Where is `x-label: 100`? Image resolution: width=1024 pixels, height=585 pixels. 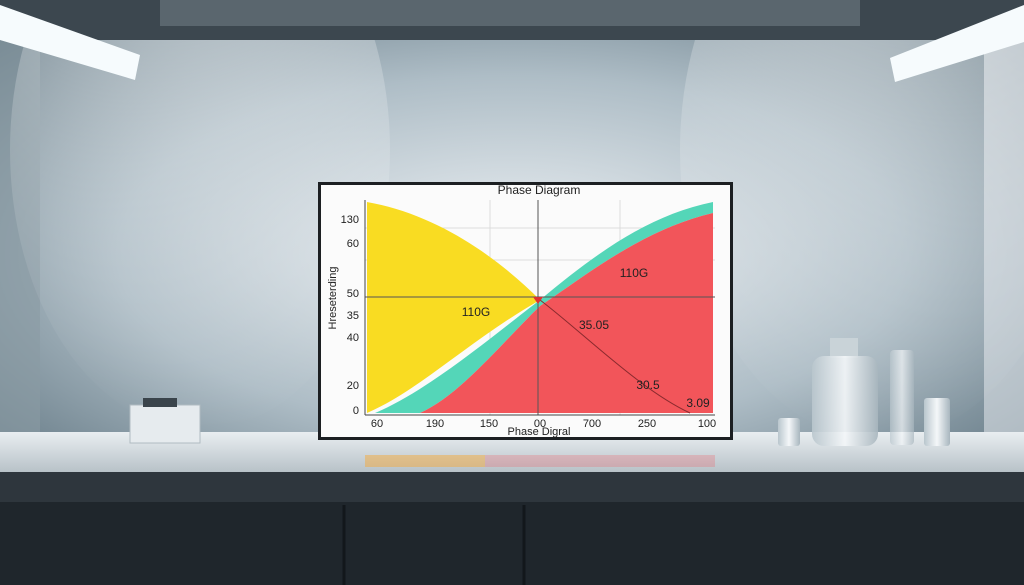 x-label: 100 is located at coordinates (707, 424).